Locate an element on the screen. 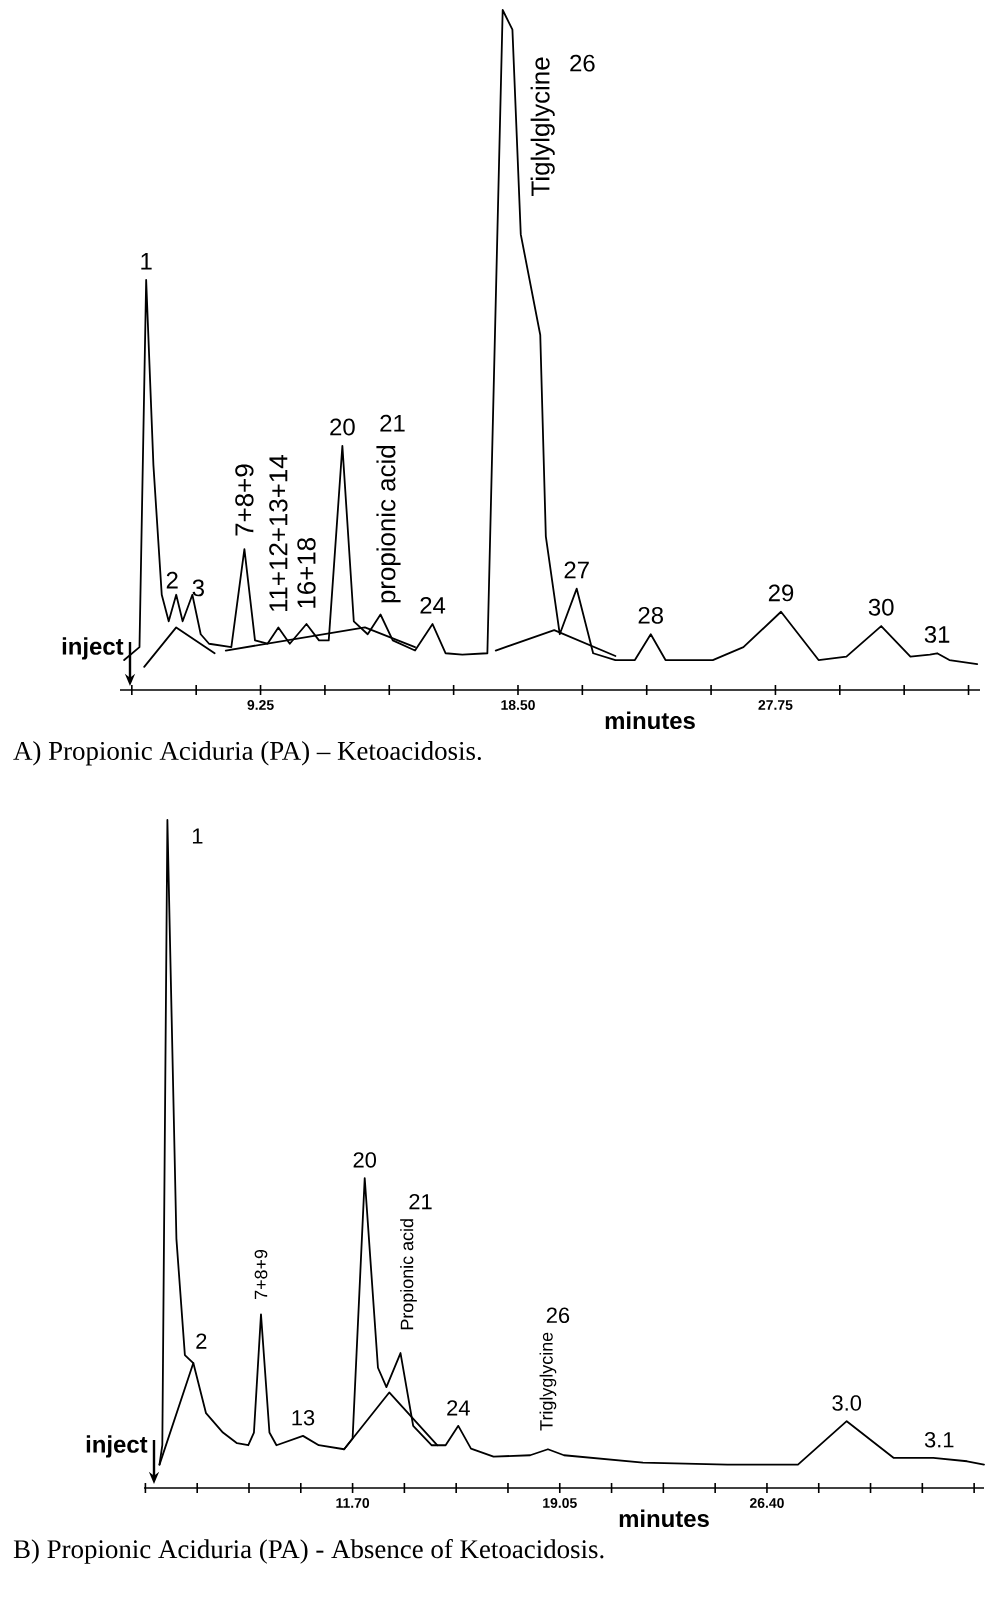 Image resolution: width=1000 pixels, height=1608 pixels. annotation: 28 is located at coordinates (650, 615).